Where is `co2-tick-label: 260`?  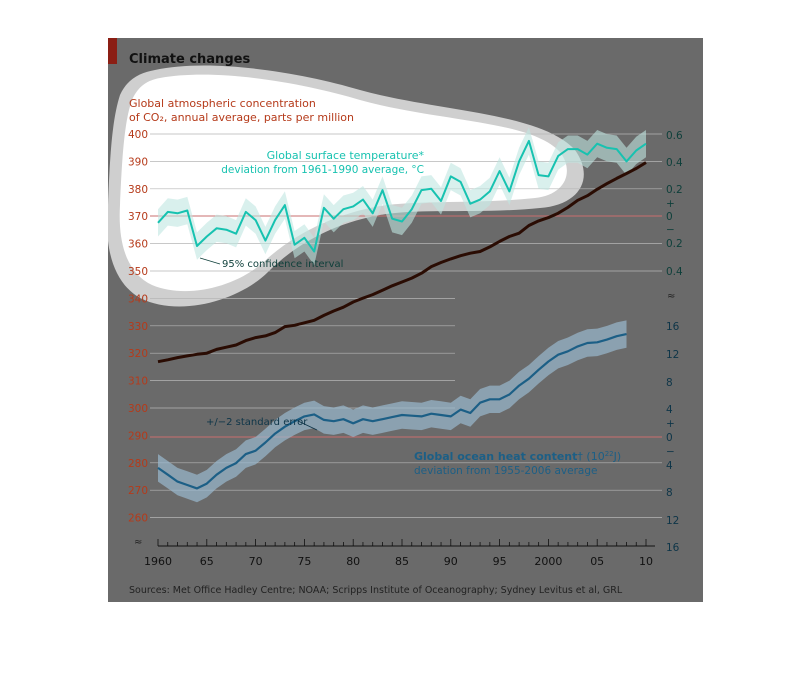
co2-tick-label: 260 is located at coordinates (138, 519).